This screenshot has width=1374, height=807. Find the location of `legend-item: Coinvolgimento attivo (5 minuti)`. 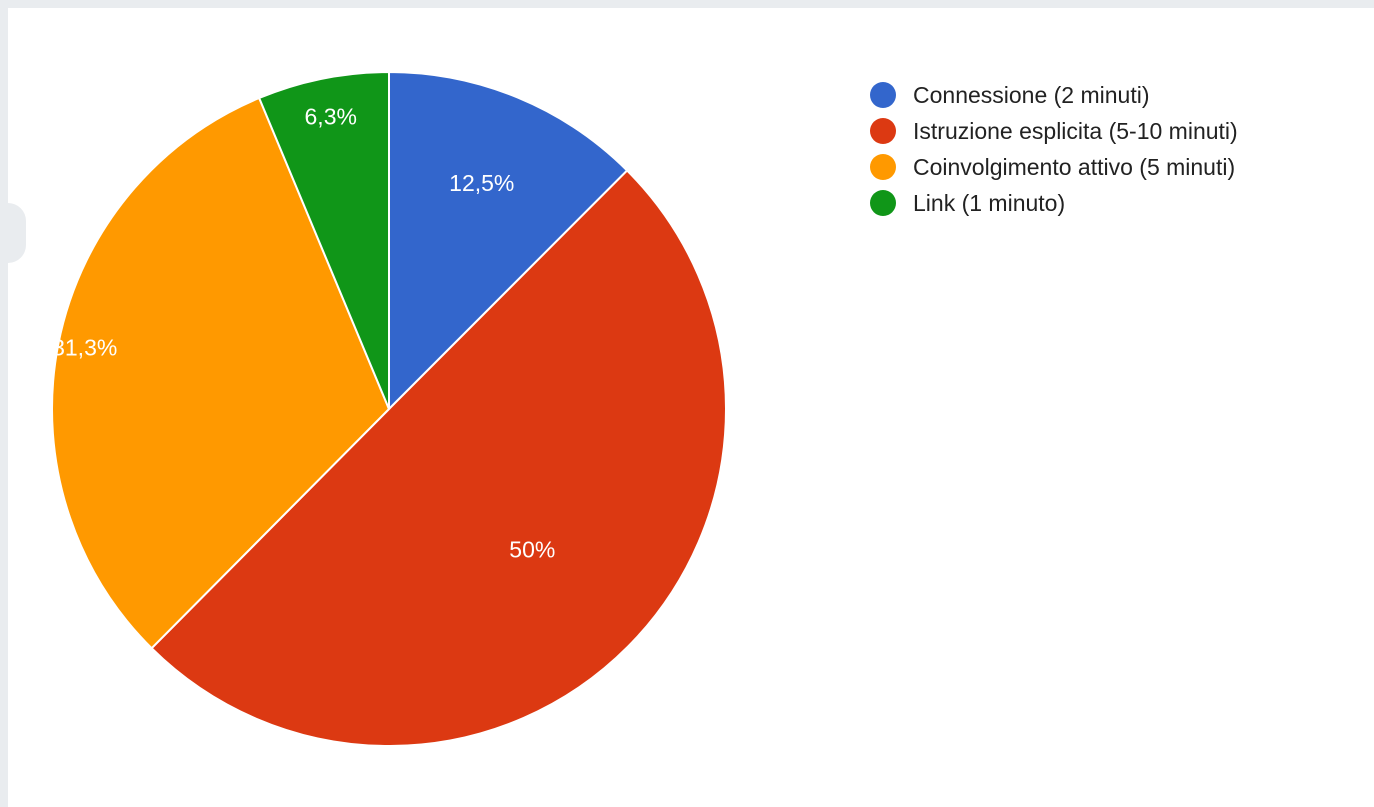

legend-item: Coinvolgimento attivo (5 minuti) is located at coordinates (1054, 167).